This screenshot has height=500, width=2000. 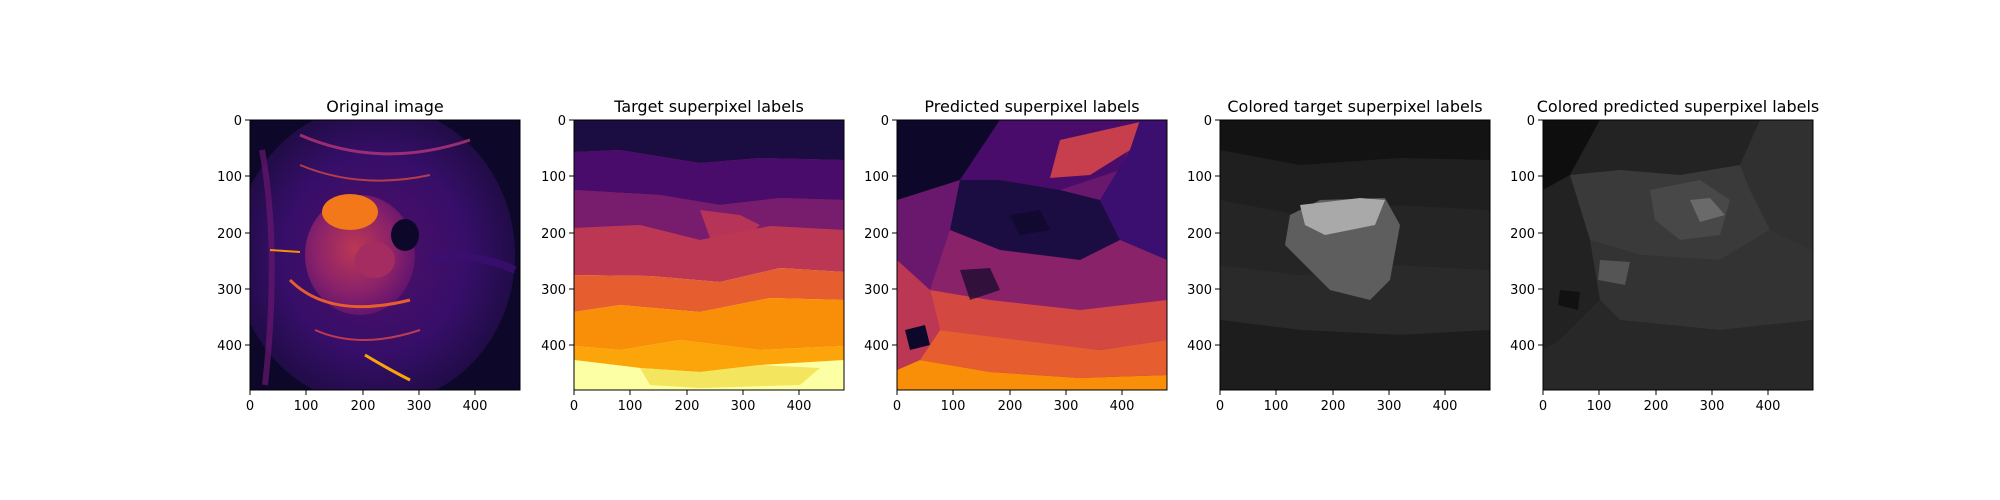 I want to click on image-original, so click(x=385, y=255).